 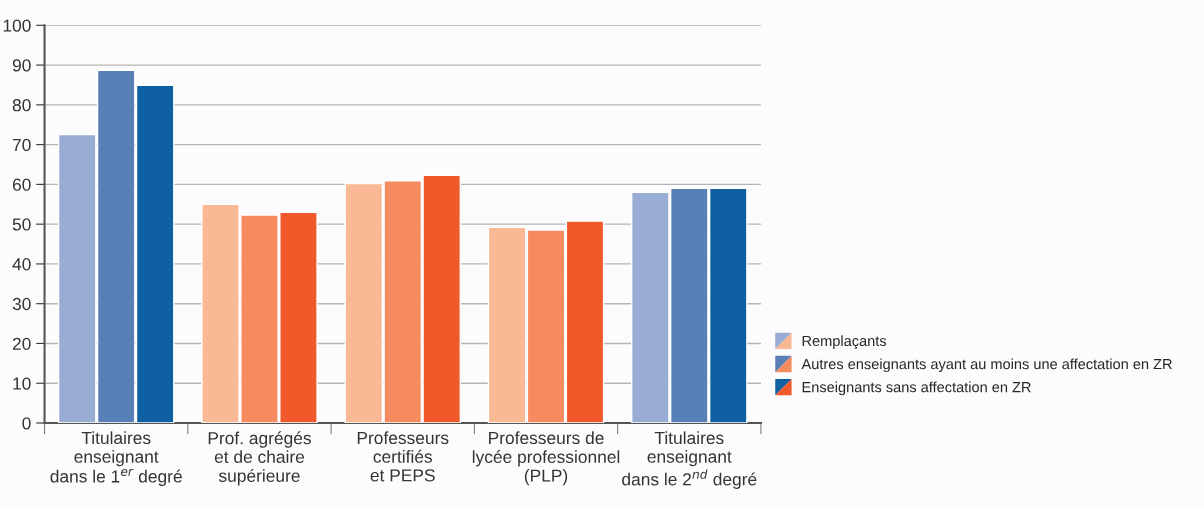 I want to click on y-tick-label: 60, so click(x=21, y=184).